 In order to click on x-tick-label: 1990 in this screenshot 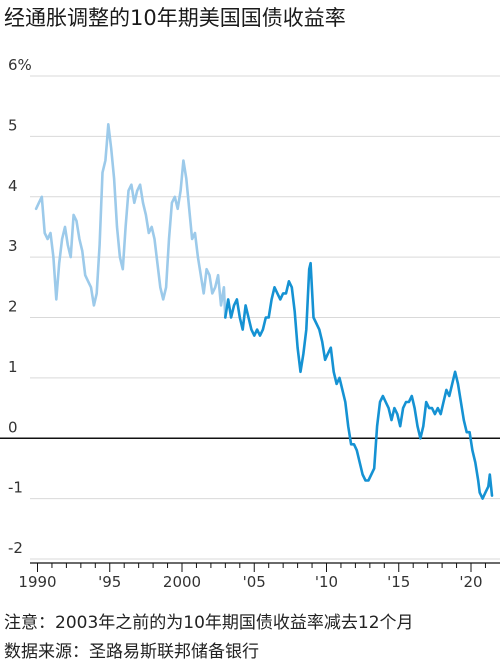, I will do `click(37, 582)`.